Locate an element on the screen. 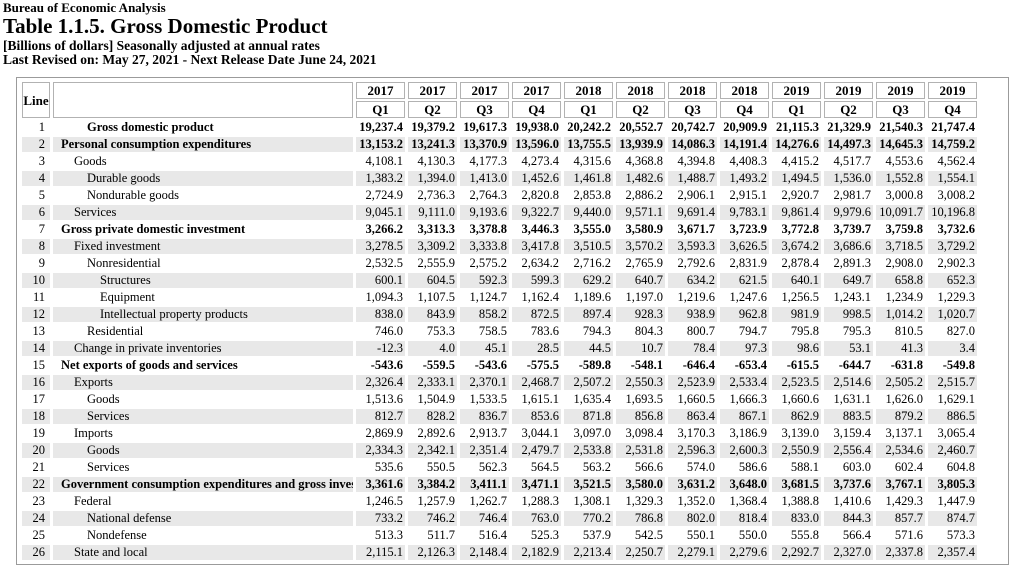  value-cell: -548.1 is located at coordinates (646, 365).